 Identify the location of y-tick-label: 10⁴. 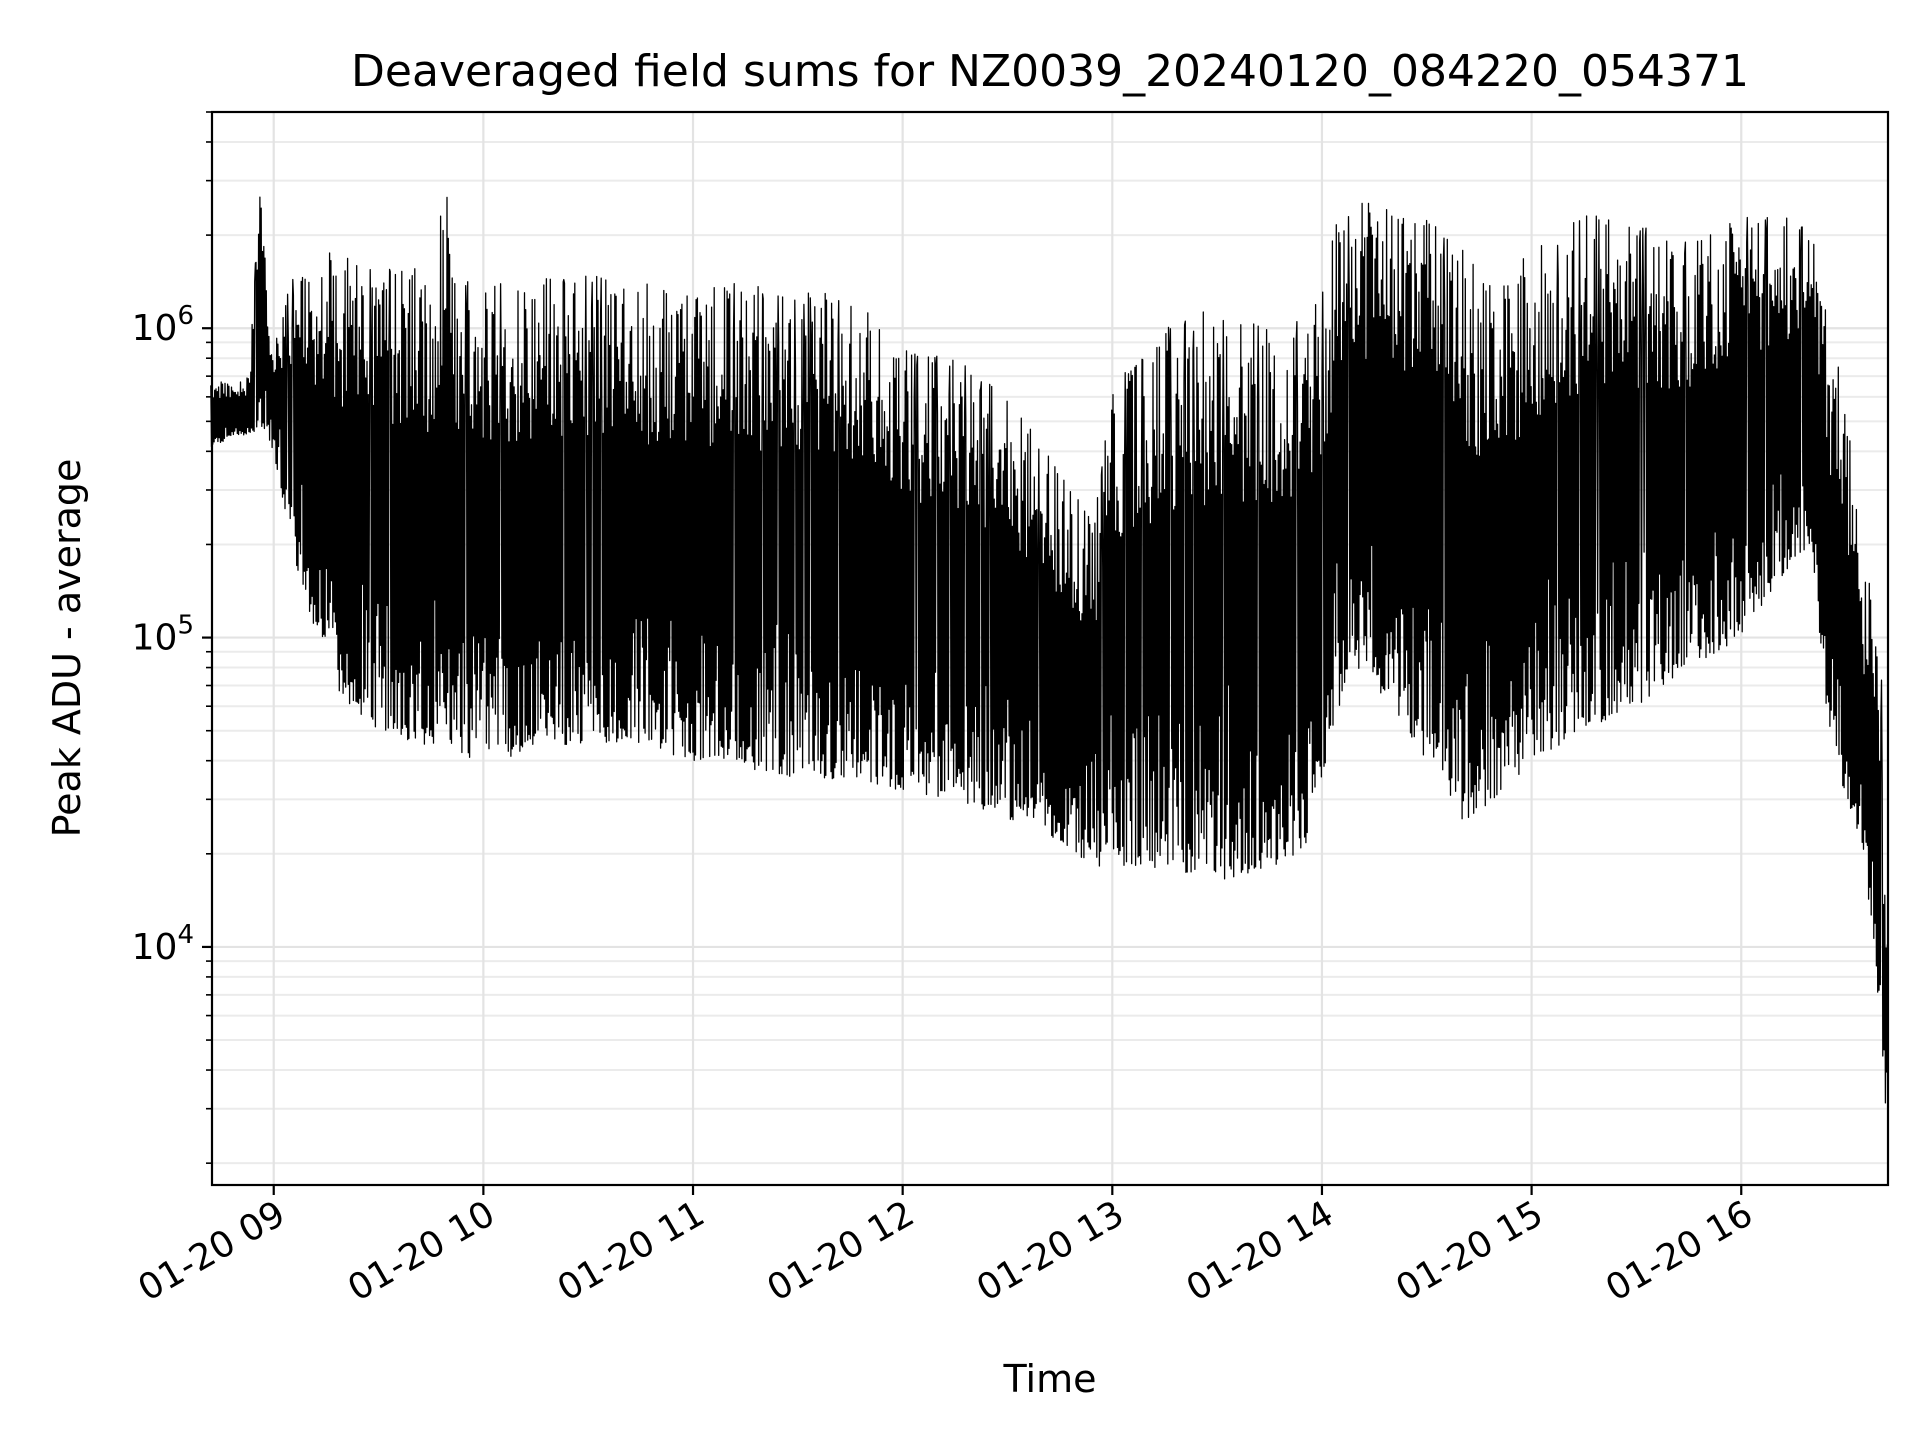
(163, 944).